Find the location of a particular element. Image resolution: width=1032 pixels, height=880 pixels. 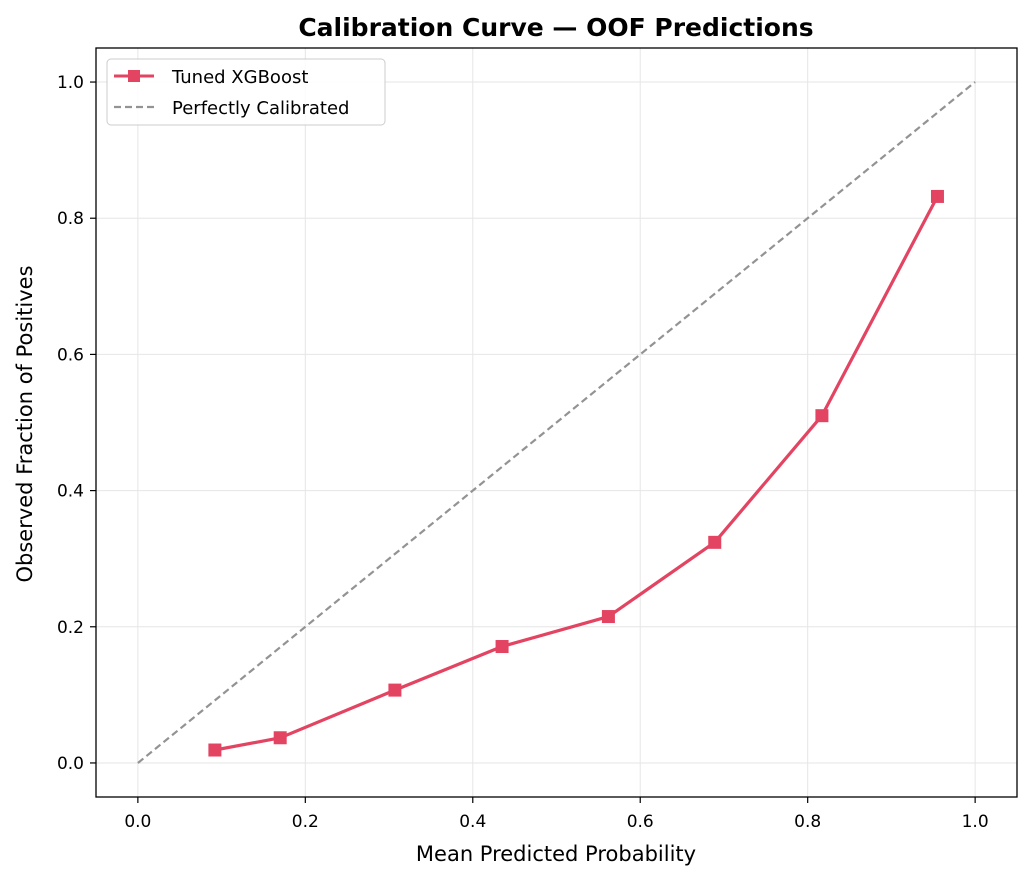

chart-title: Calibration Curve — OOF Predictions is located at coordinates (555, 27).